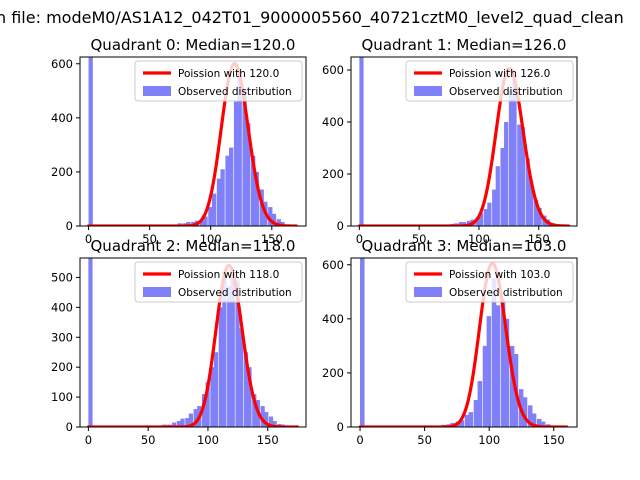  Describe the element at coordinates (62, 307) in the screenshot. I see `quadrant-2-ytick-label-4: 400` at that location.